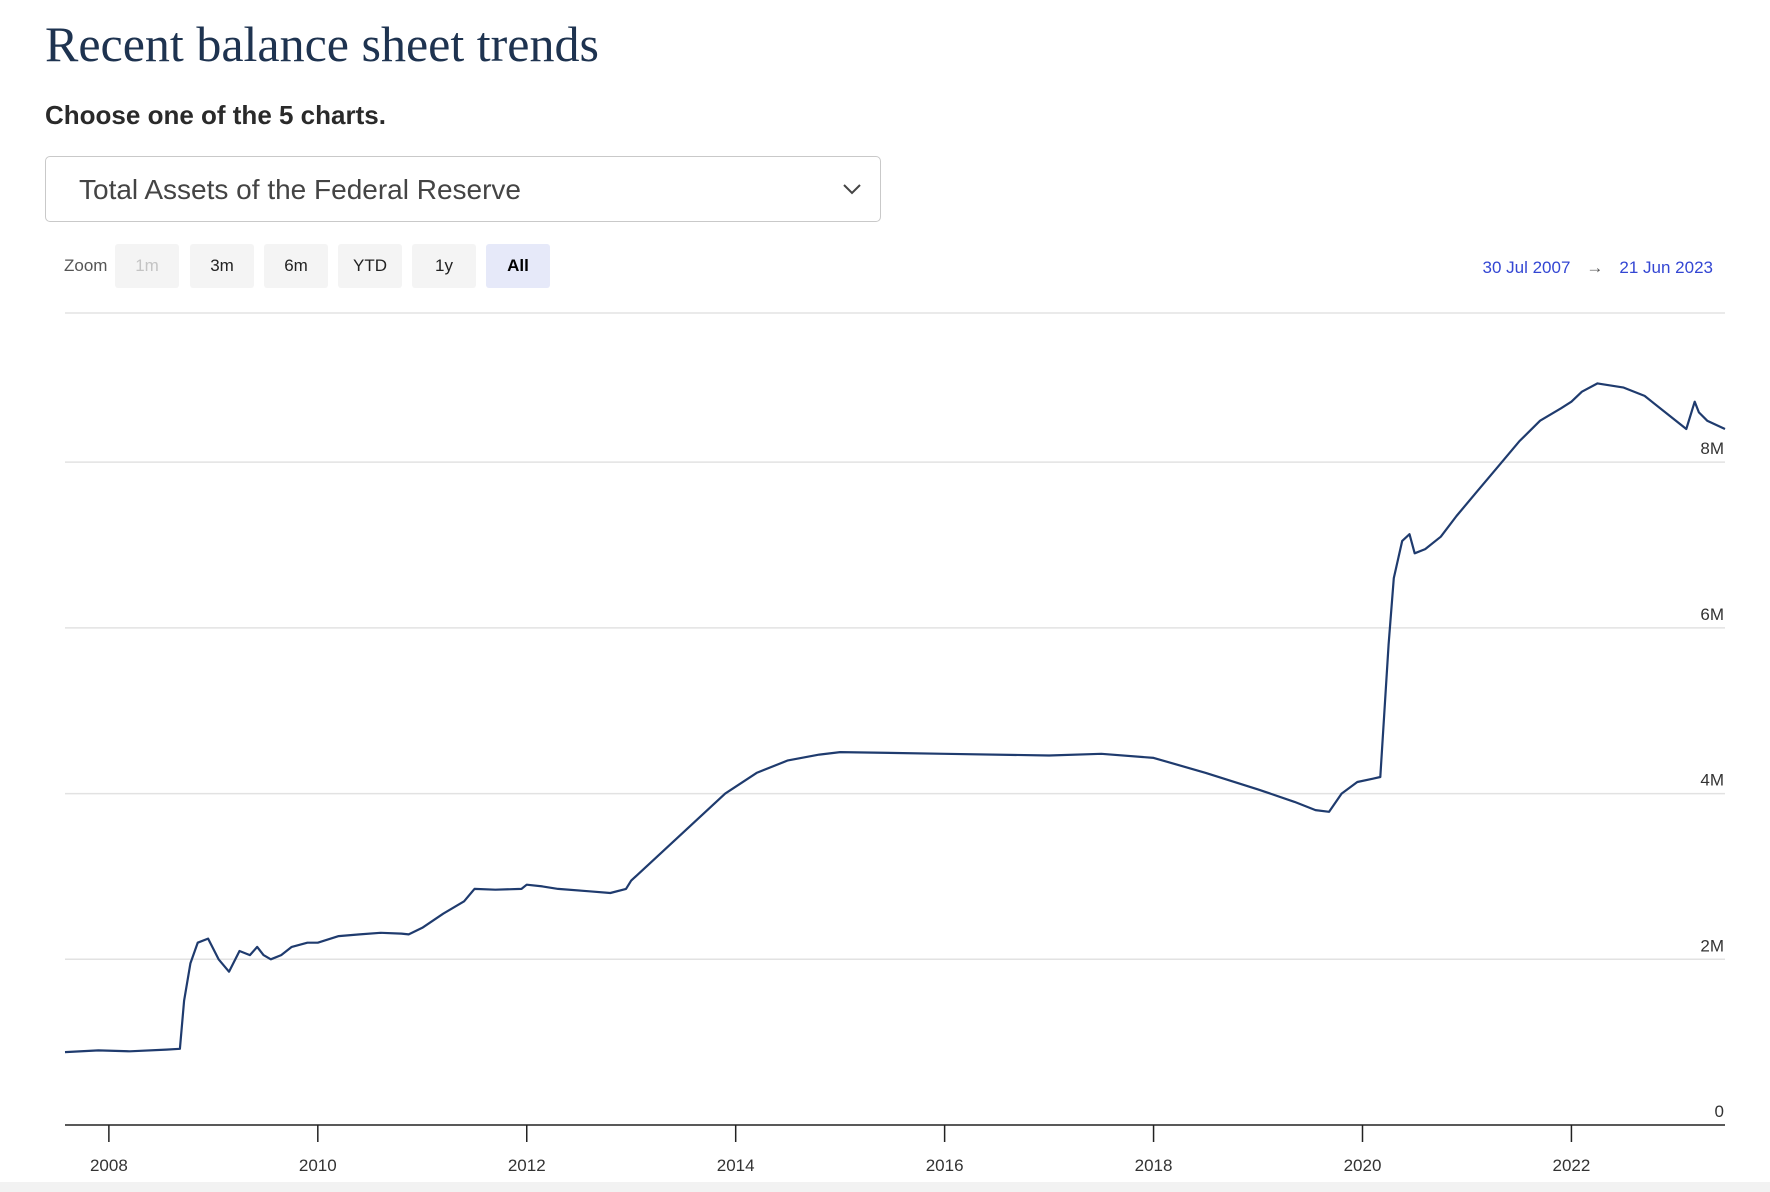 Image resolution: width=1770 pixels, height=1192 pixels. What do you see at coordinates (370, 266) in the screenshot?
I see `zoom-ytd-button: YTD` at bounding box center [370, 266].